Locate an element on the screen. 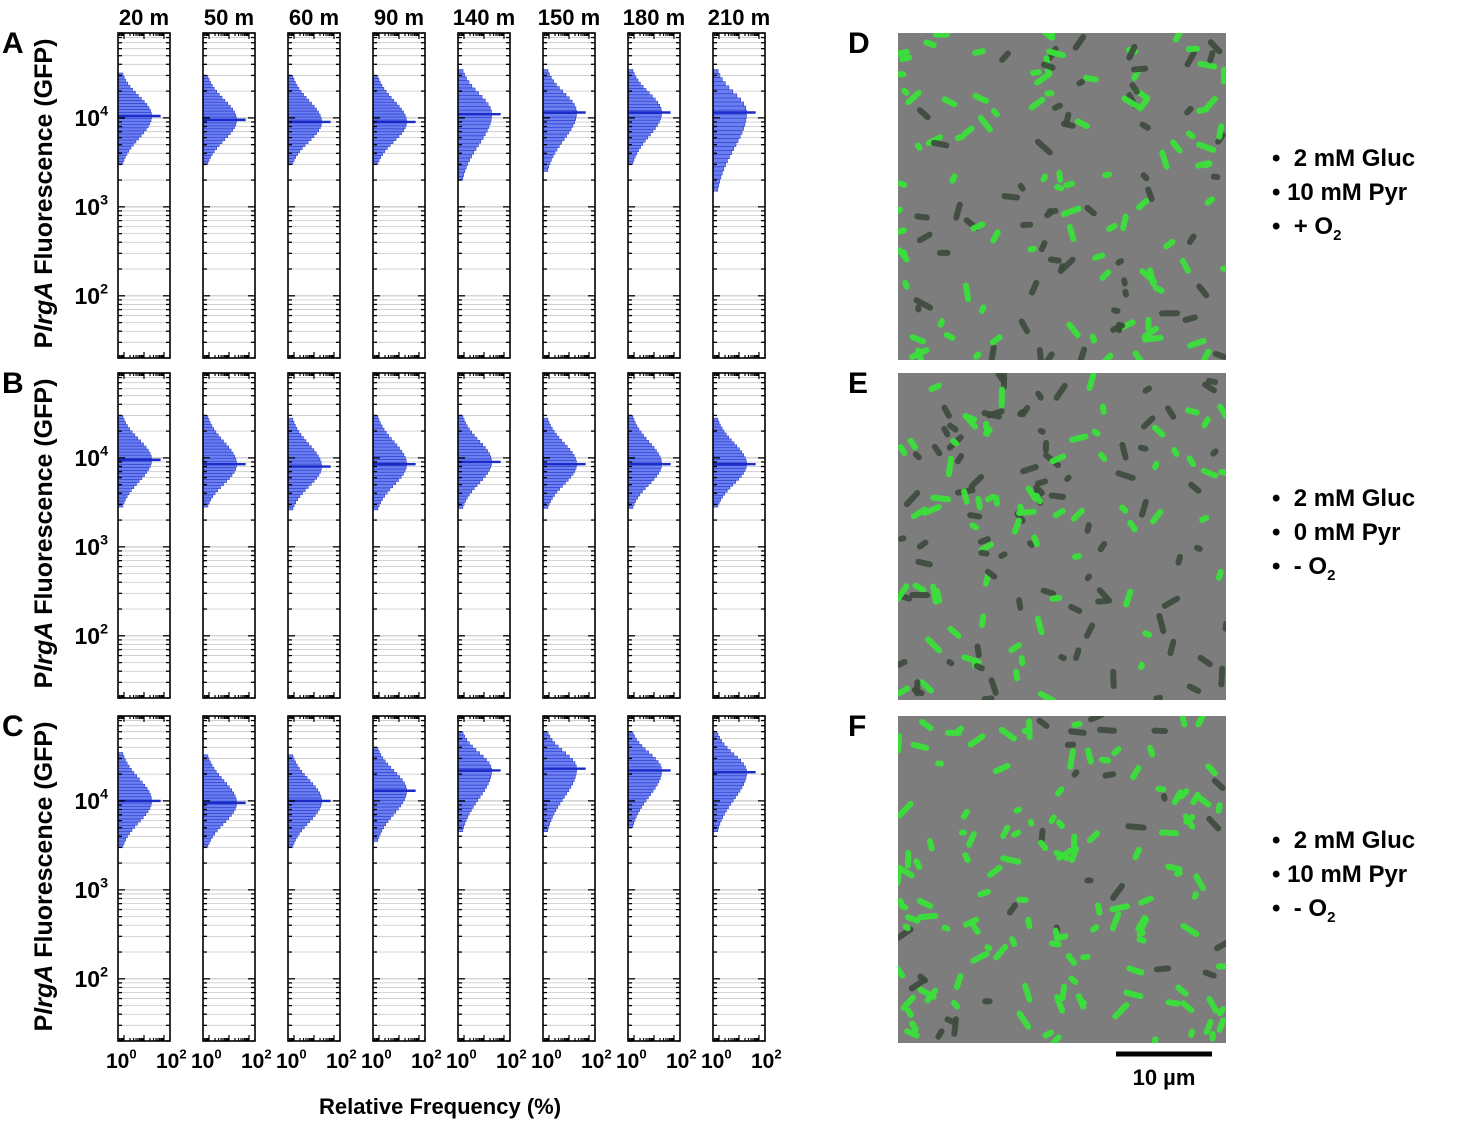 The width and height of the screenshot is (1458, 1125). x-tick-label: 100 is located at coordinates (631, 1060).